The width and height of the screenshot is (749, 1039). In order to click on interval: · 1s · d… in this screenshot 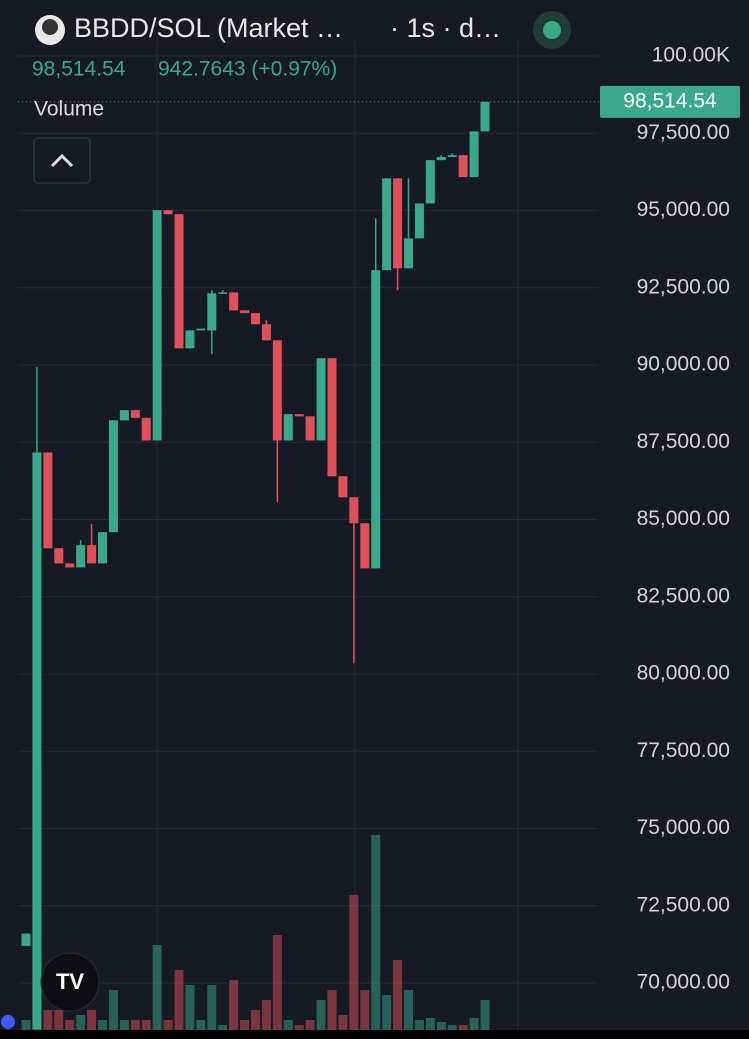, I will do `click(445, 28)`.